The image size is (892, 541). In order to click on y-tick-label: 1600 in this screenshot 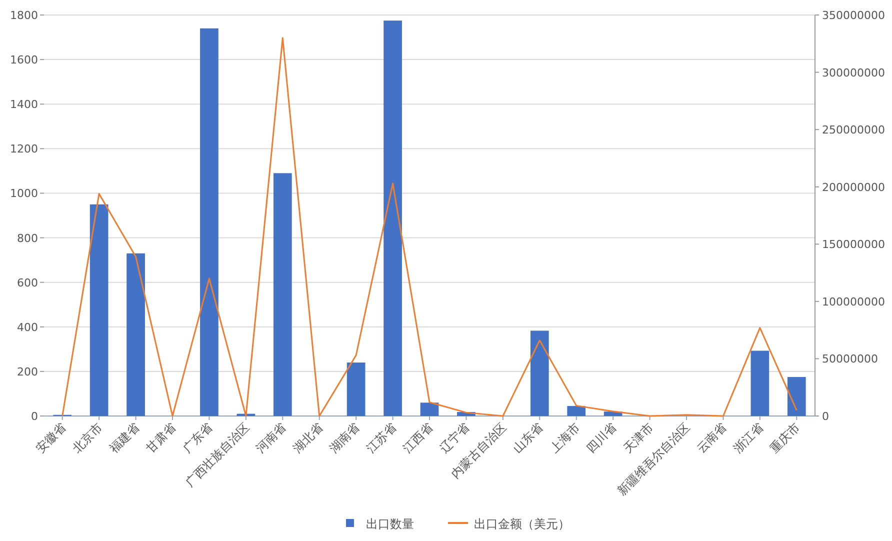, I will do `click(24, 60)`.